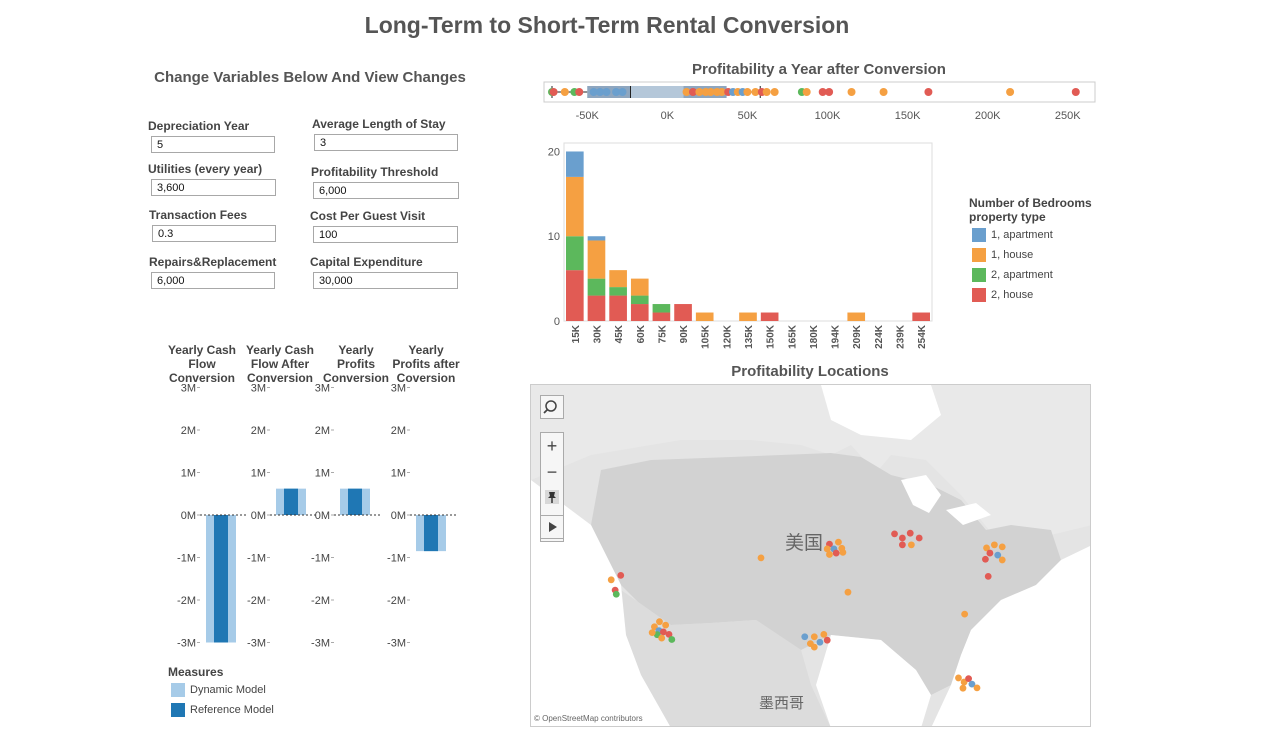 The image size is (1280, 732). I want to click on transaction-fees-input, so click(214, 233).